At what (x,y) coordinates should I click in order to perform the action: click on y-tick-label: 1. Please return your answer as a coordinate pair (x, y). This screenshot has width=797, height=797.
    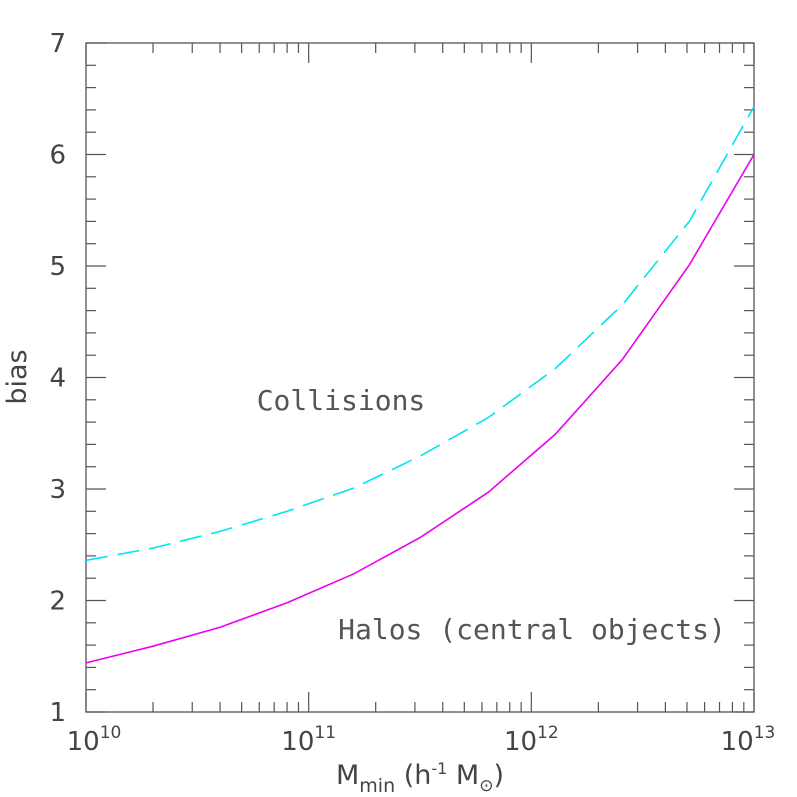
    Looking at the image, I should click on (57, 713).